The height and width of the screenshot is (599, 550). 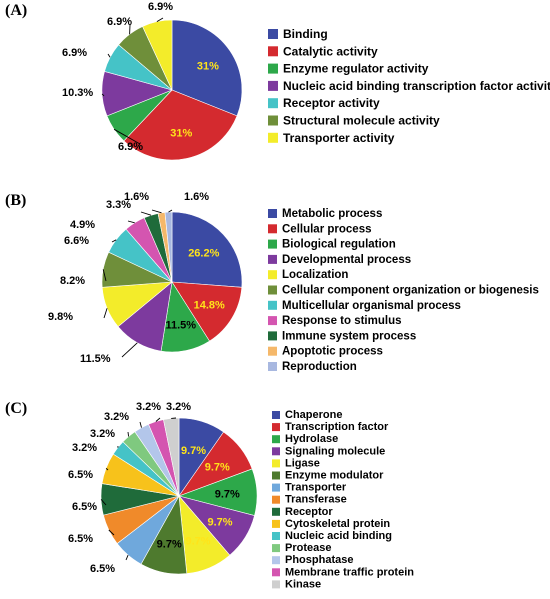 What do you see at coordinates (227, 495) in the screenshot?
I see `data-label-hydrolase: 9.7%` at bounding box center [227, 495].